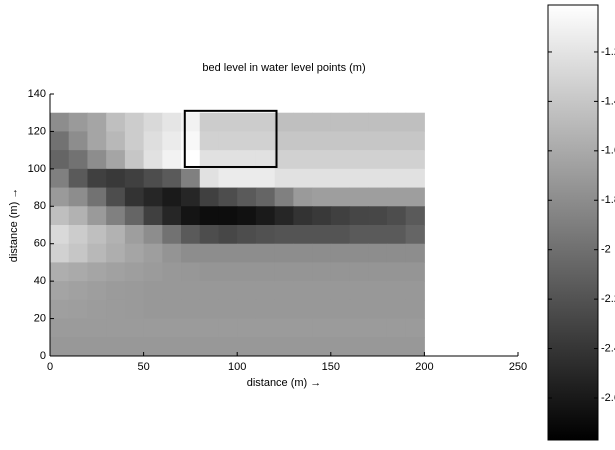 The width and height of the screenshot is (615, 450). I want to click on colorbar-tick-label: -1.4, so click(608, 101).